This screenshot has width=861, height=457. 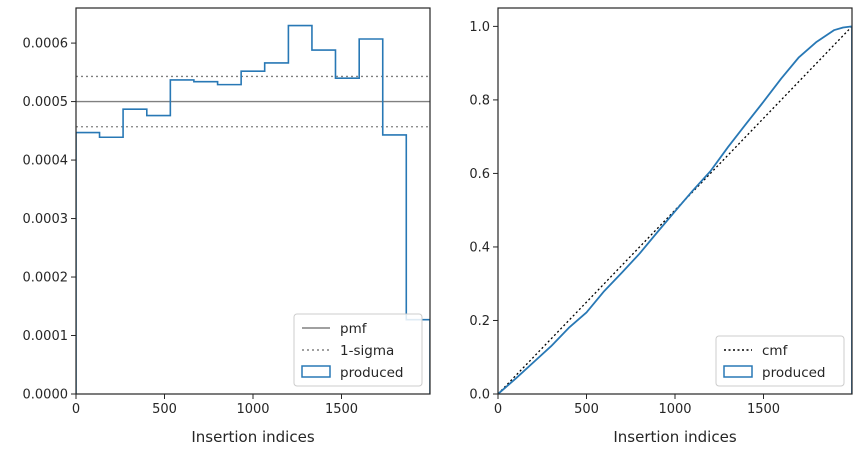 What do you see at coordinates (367, 351) in the screenshot?
I see `legend-label: 1-sigma` at bounding box center [367, 351].